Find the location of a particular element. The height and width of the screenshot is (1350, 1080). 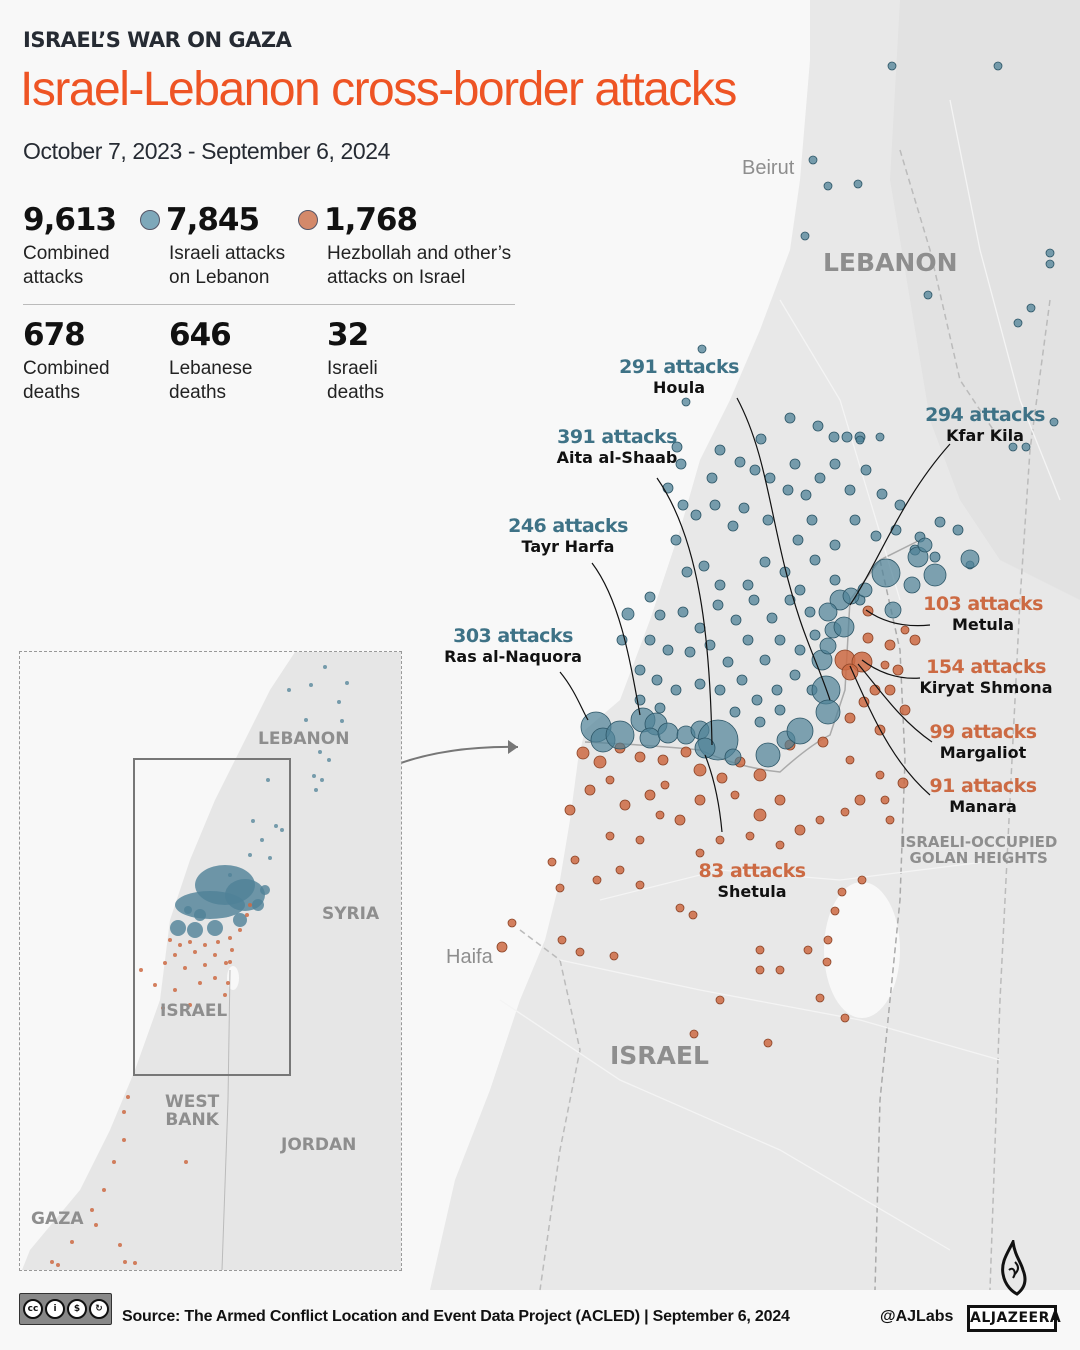

stat-lebanese-deaths: 646 Lebanese deaths is located at coordinates (210, 361).